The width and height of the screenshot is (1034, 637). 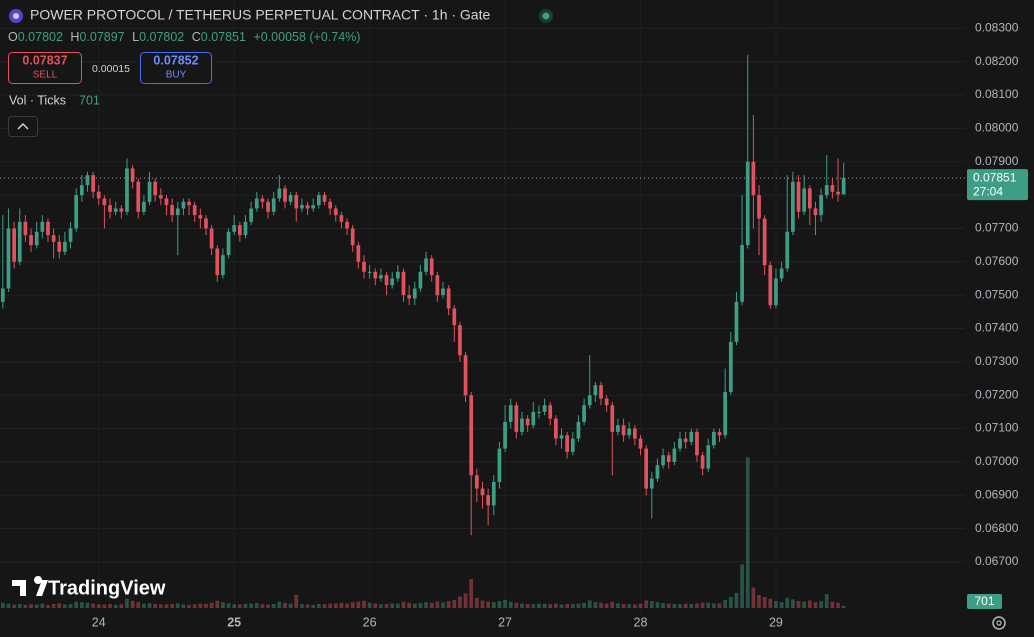 What do you see at coordinates (30, 586) in the screenshot?
I see `brand-logo` at bounding box center [30, 586].